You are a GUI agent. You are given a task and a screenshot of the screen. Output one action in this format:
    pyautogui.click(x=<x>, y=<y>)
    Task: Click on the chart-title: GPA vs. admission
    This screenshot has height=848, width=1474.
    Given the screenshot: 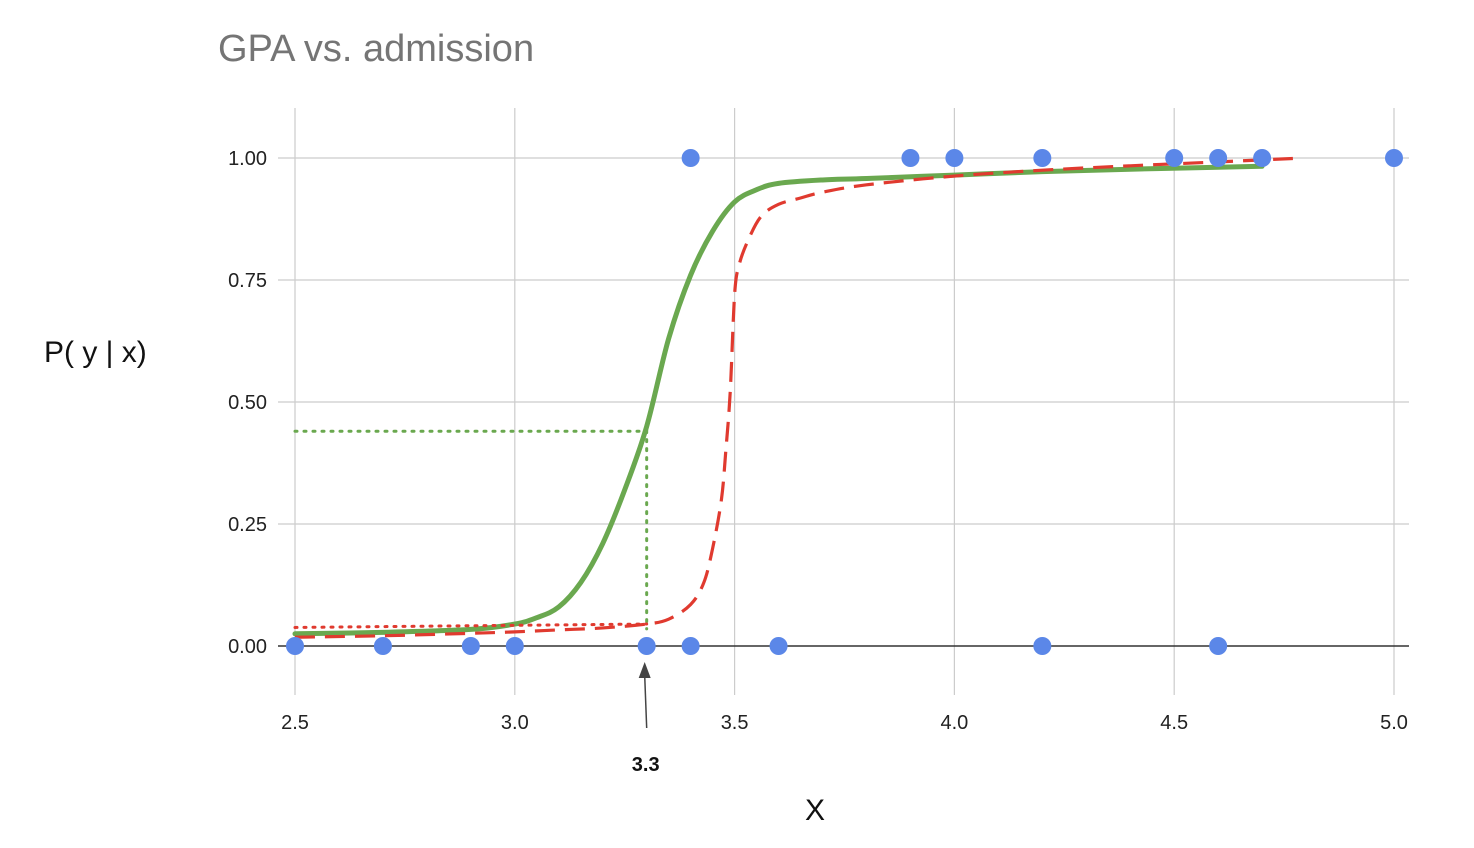 What is the action you would take?
    pyautogui.click(x=376, y=49)
    